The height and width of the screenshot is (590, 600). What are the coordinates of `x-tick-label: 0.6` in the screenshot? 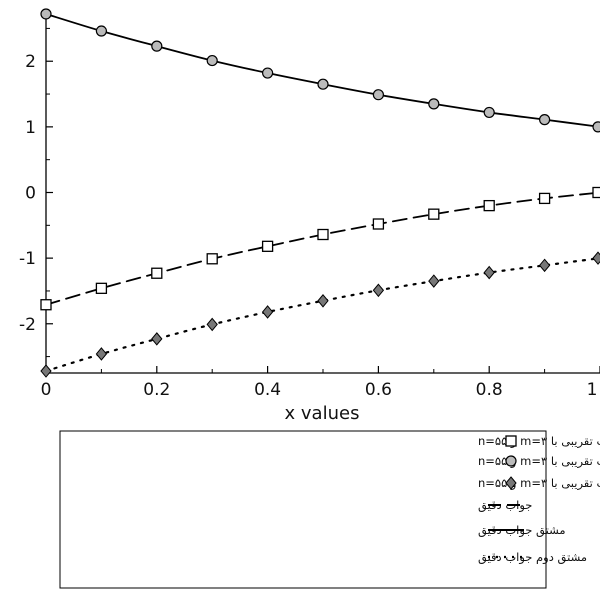 It's located at (378, 390).